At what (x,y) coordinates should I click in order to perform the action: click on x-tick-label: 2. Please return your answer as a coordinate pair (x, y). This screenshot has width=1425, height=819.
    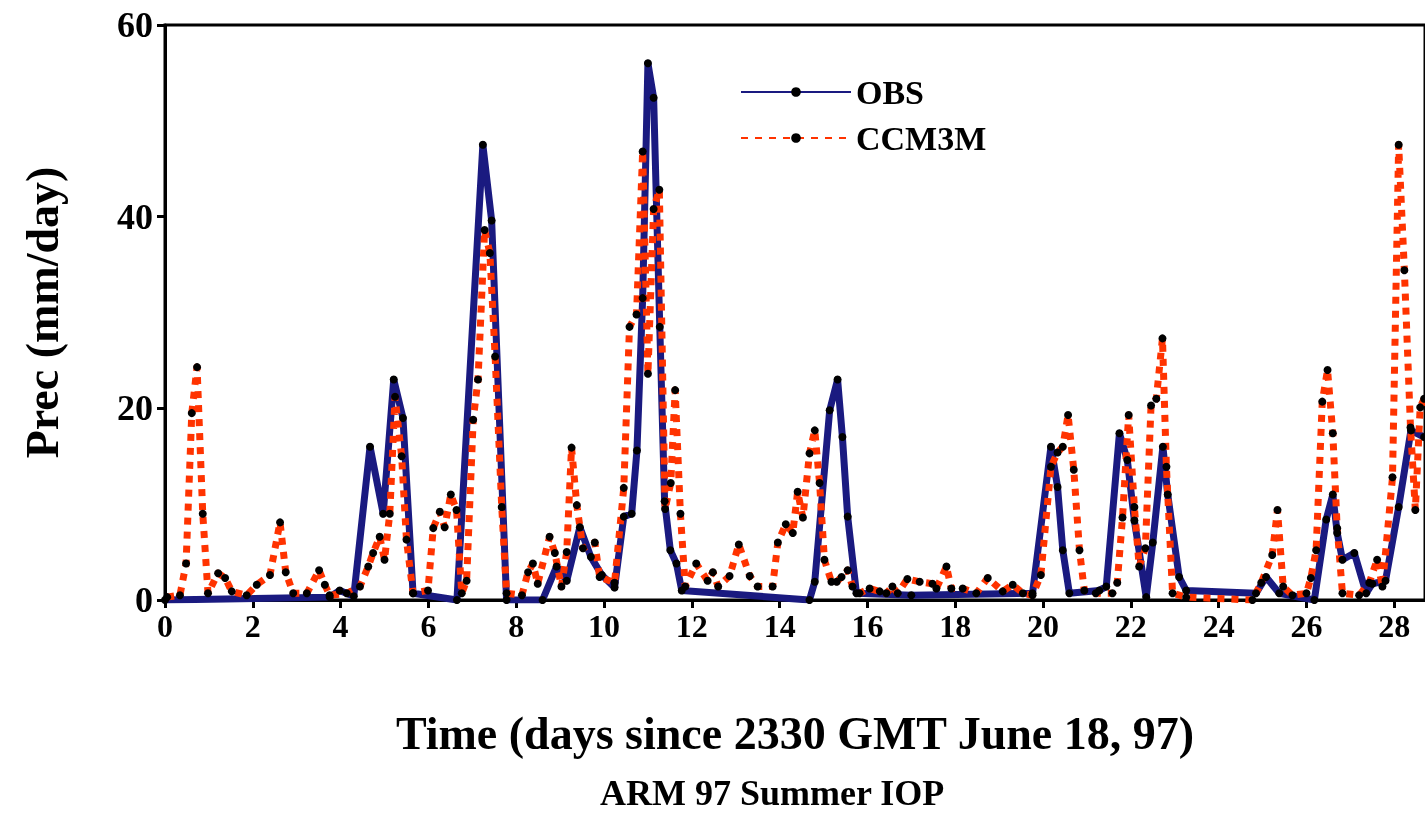
    Looking at the image, I should click on (252, 626).